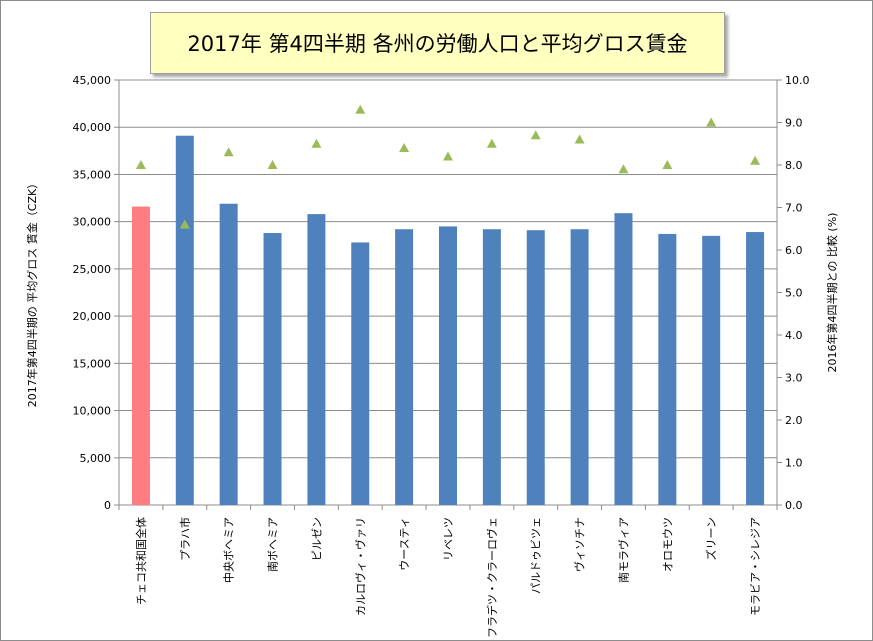 Image resolution: width=873 pixels, height=641 pixels. Describe the element at coordinates (92, 80) in the screenshot. I see `y-tick-label: 45,000` at that location.